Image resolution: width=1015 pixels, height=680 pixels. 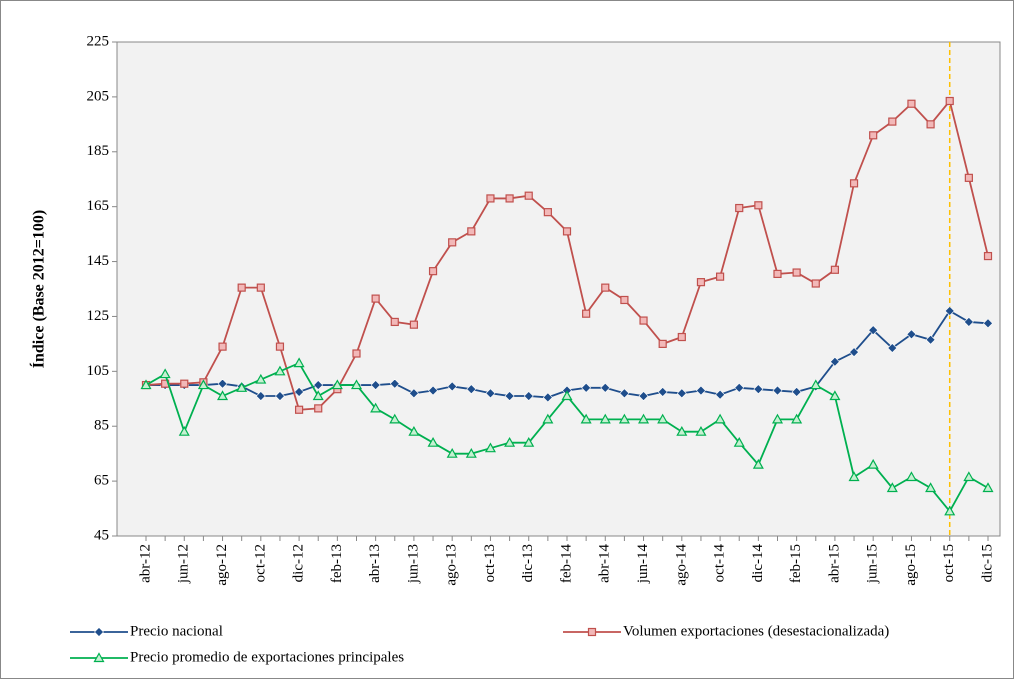 I want to click on y-axis-label: Índice (Base 2012=100), so click(x=38, y=289).